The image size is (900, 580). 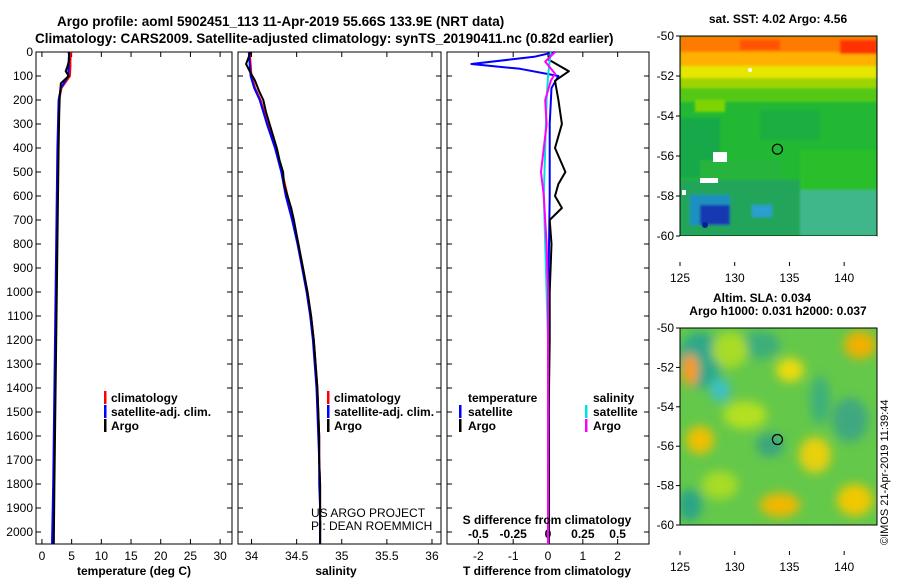 I want to click on series-line-climatology, so click(x=285, y=297).